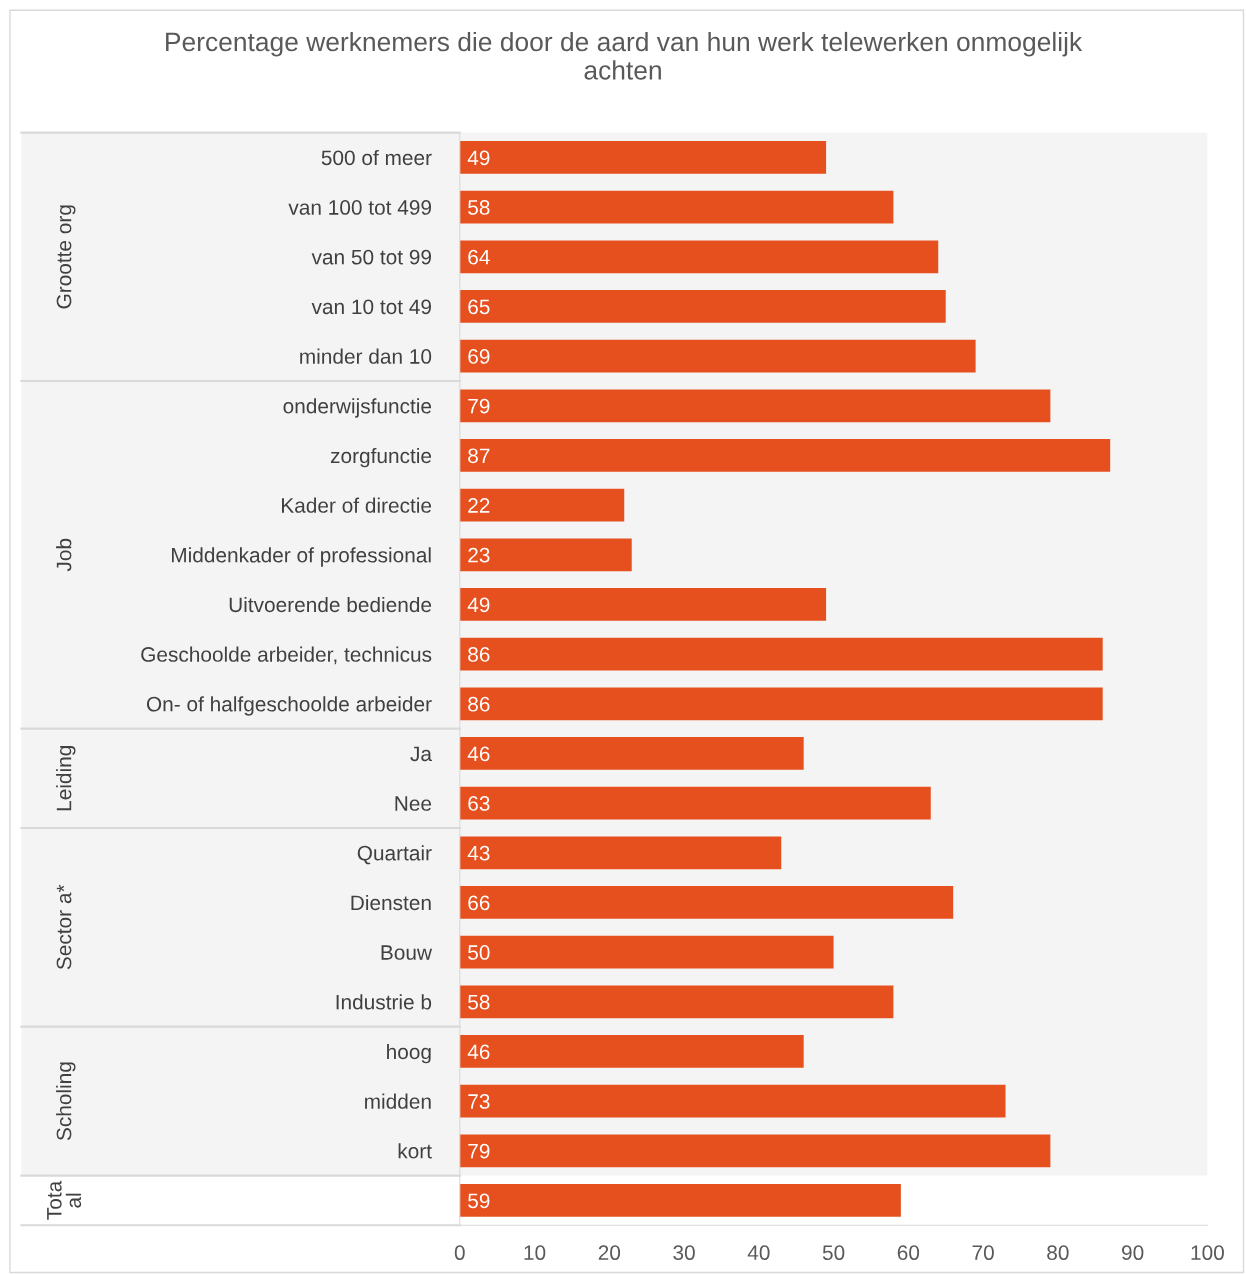 Image resolution: width=1246 pixels, height=1275 pixels. What do you see at coordinates (609, 1253) in the screenshot?
I see `x-tick-label: 20` at bounding box center [609, 1253].